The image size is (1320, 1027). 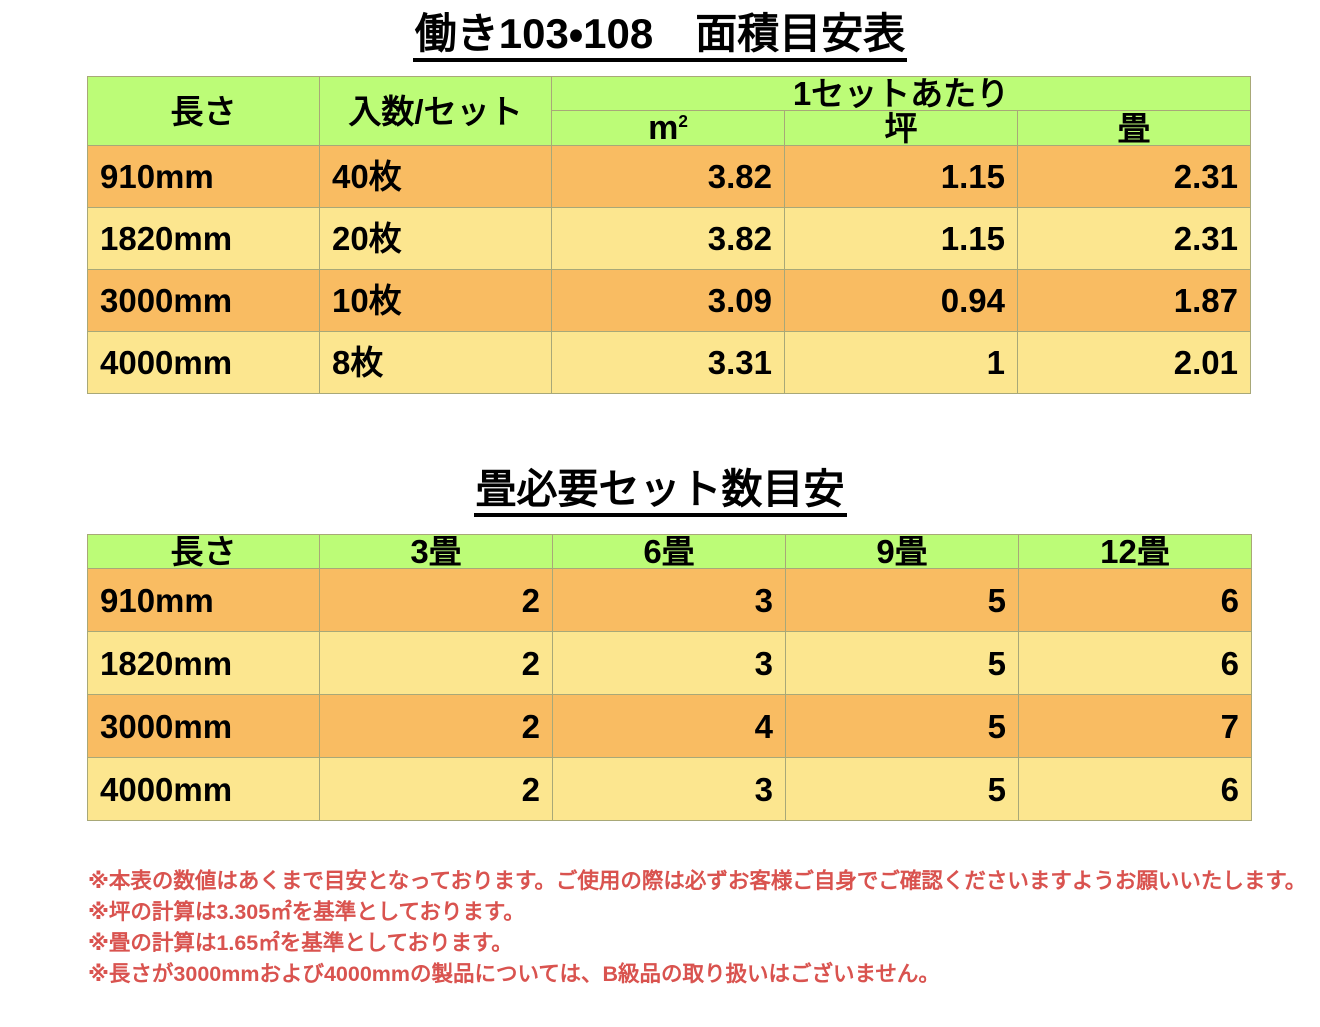 I want to click on table-row: 910mm 40枚 3.82 1.15 2.31, so click(x=669, y=176).